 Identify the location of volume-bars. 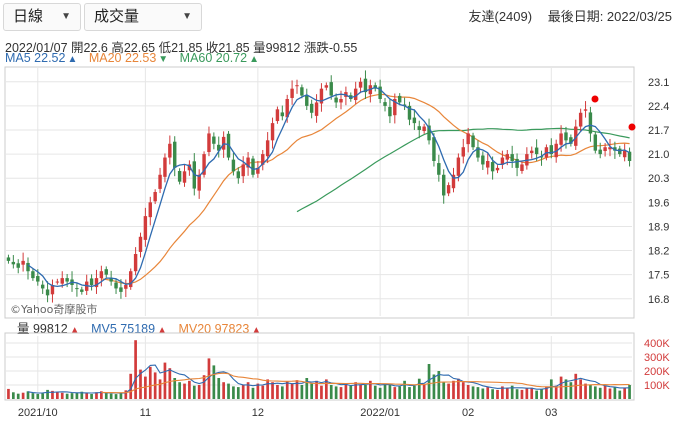
(319, 369).